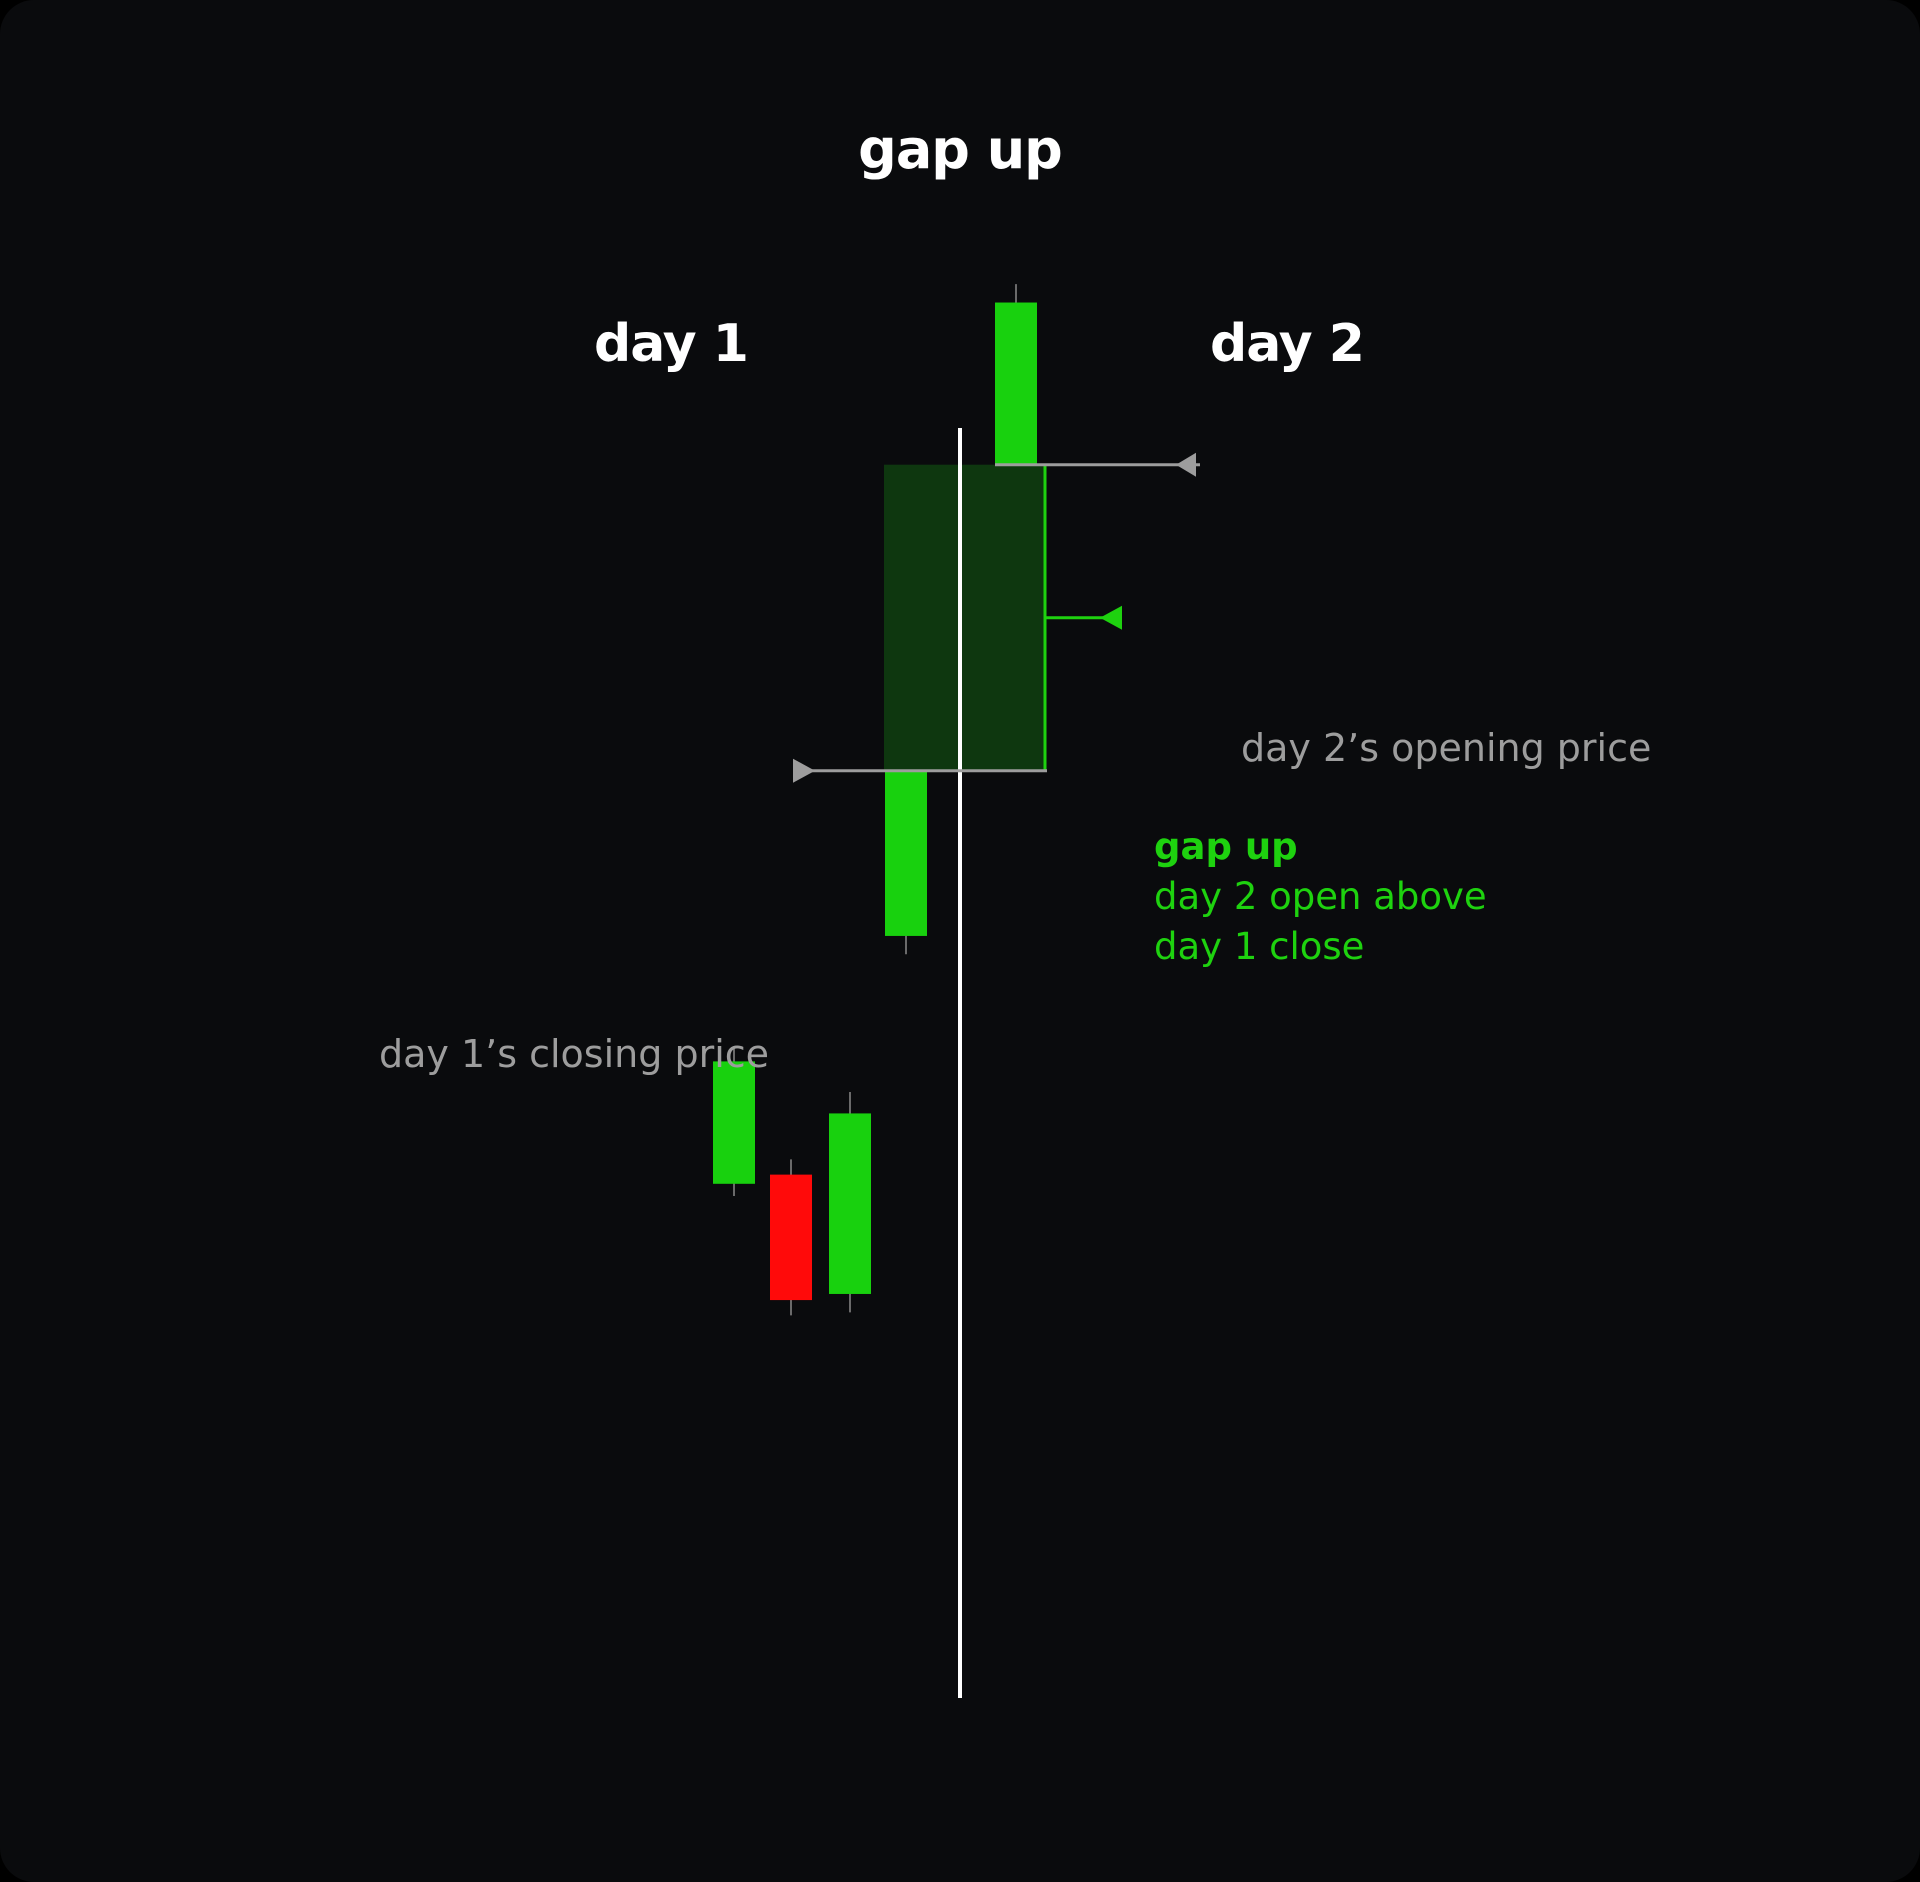  I want to click on gap-annotation-title: gap up, so click(1226, 846).